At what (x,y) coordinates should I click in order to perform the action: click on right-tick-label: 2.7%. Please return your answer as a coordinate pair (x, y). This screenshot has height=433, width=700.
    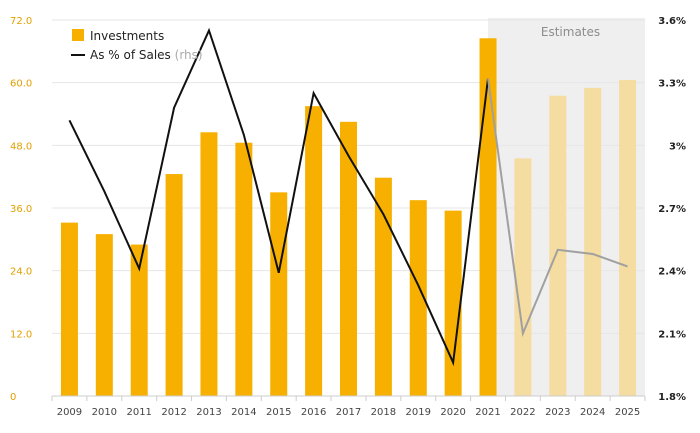
    Looking at the image, I should click on (672, 209).